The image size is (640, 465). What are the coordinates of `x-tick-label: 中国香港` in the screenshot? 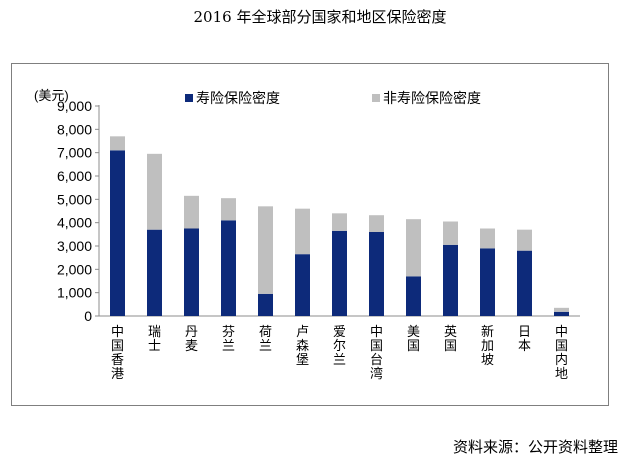 It's located at (117, 353).